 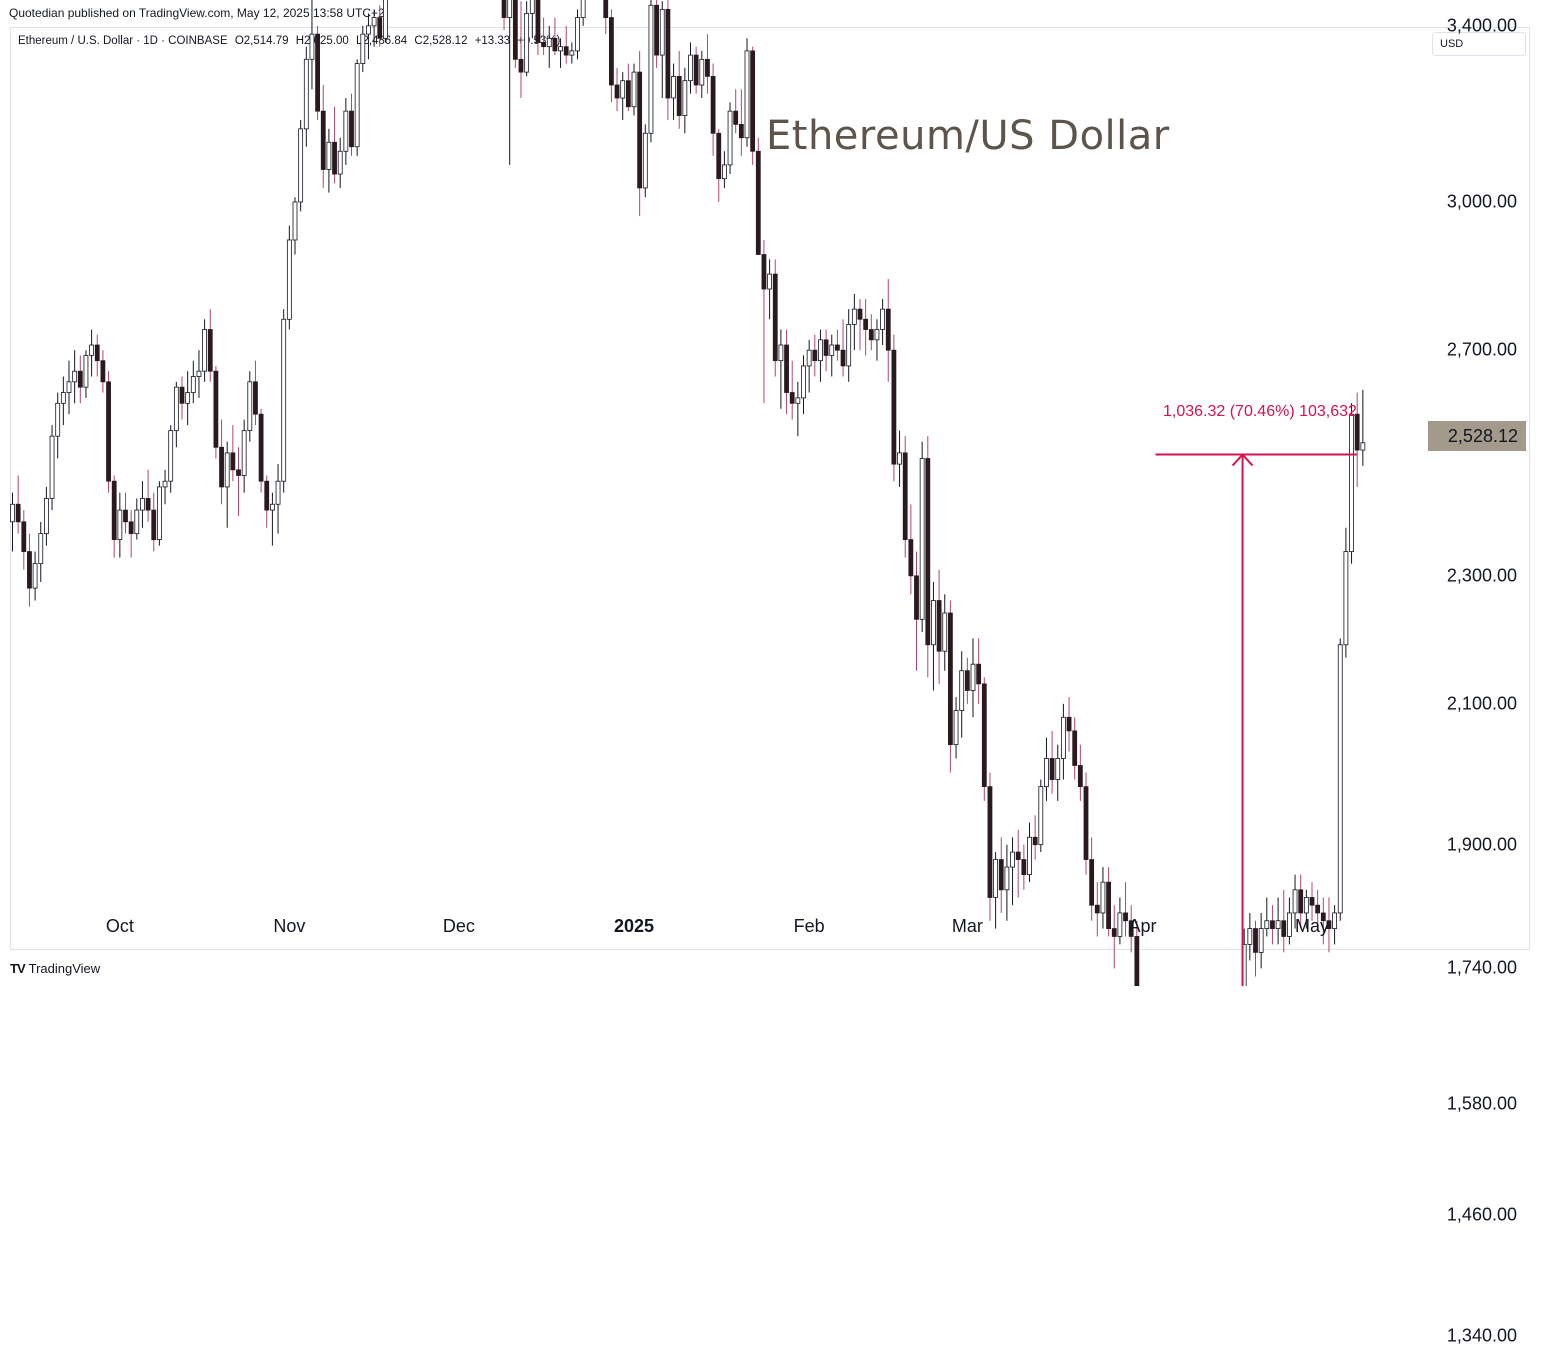 What do you see at coordinates (1479, 44) in the screenshot?
I see `currency-selector: USD` at bounding box center [1479, 44].